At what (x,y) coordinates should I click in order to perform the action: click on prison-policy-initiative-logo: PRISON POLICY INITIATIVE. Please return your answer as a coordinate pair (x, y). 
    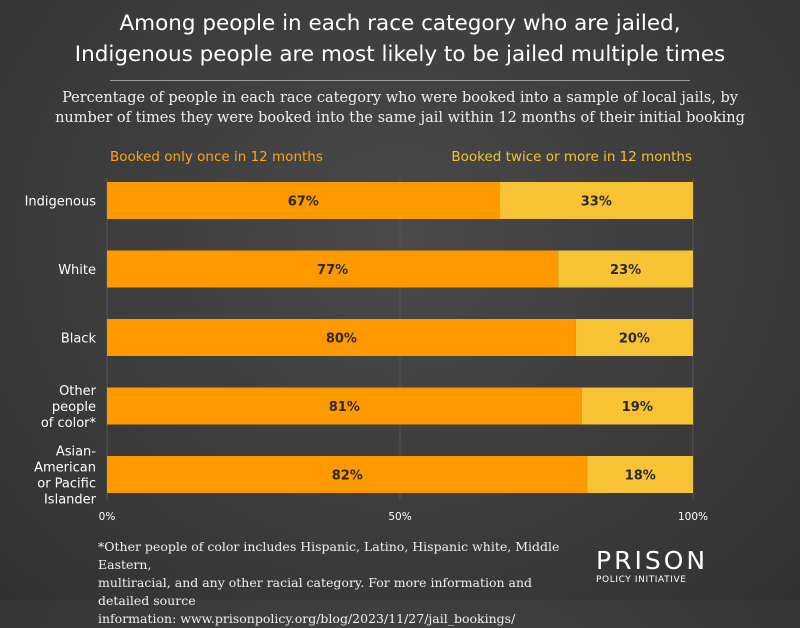
    Looking at the image, I should click on (652, 566).